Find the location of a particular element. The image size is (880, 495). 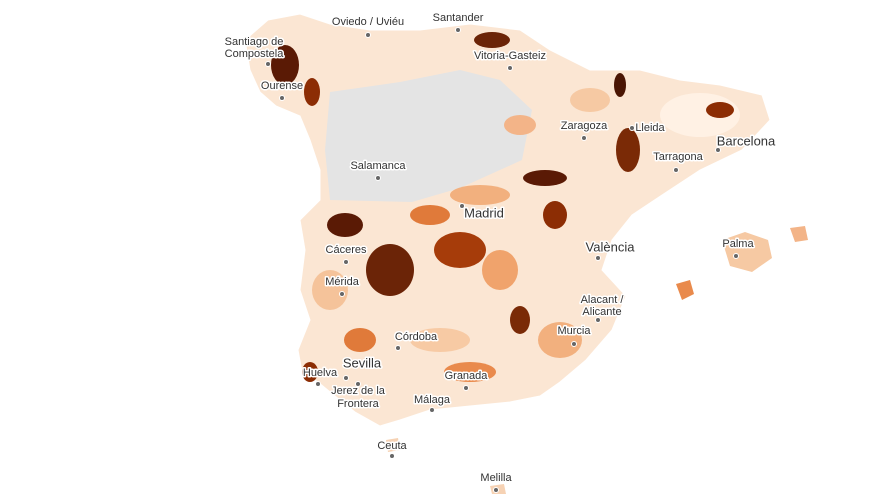

city-label: Ceuta is located at coordinates (392, 446).